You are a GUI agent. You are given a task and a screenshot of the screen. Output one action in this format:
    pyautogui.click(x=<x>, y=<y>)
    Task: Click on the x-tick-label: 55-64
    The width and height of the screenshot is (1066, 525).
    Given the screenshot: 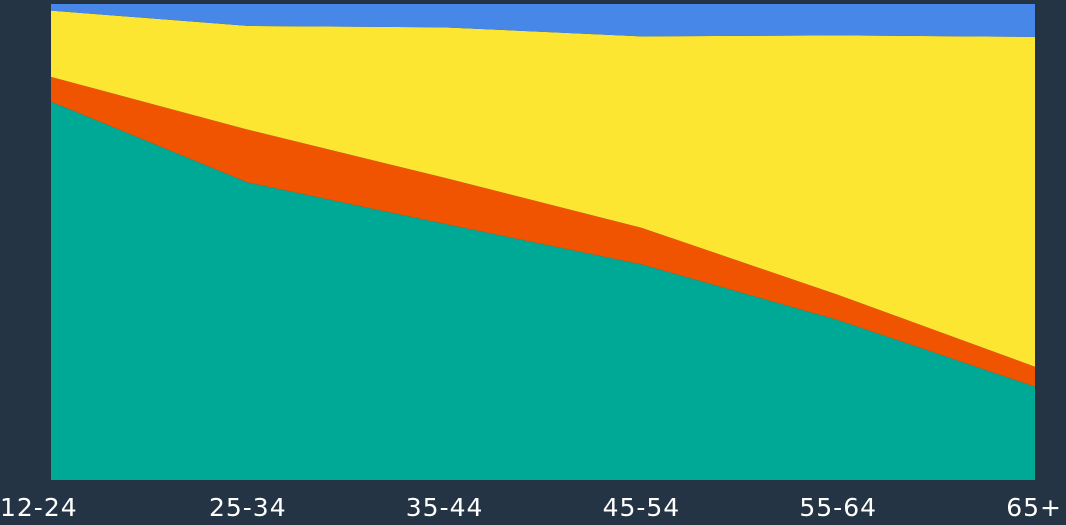 What is the action you would take?
    pyautogui.click(x=838, y=507)
    